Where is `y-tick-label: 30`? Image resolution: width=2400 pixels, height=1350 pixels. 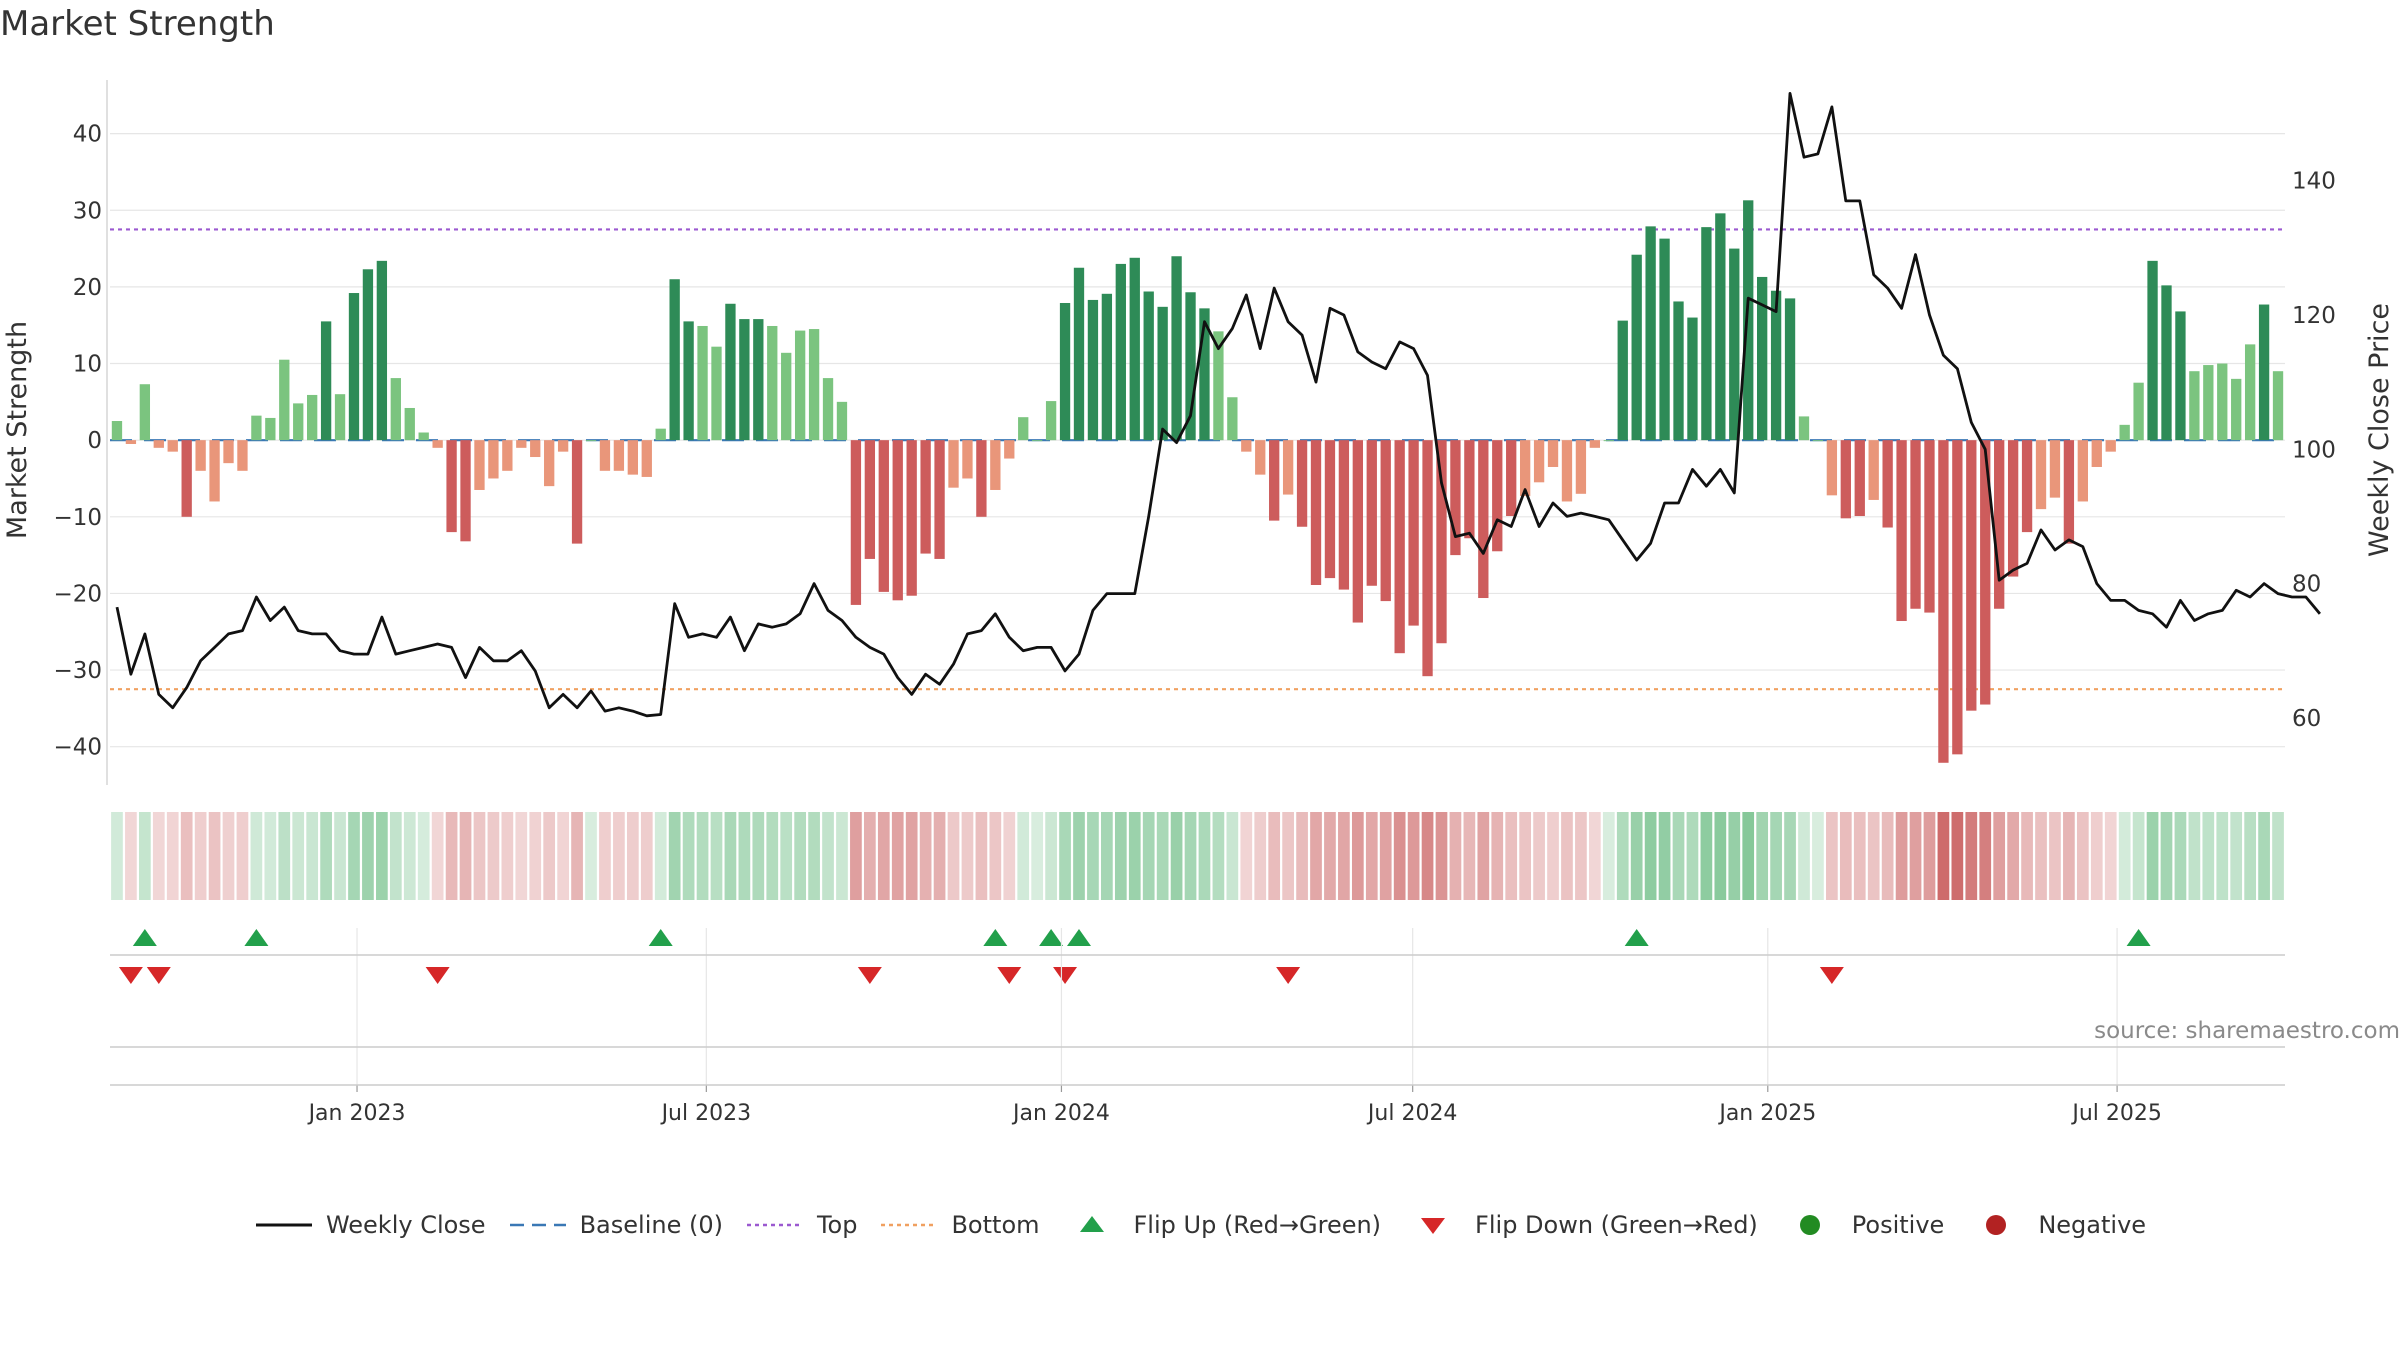
y-tick-label: 30 is located at coordinates (87, 211).